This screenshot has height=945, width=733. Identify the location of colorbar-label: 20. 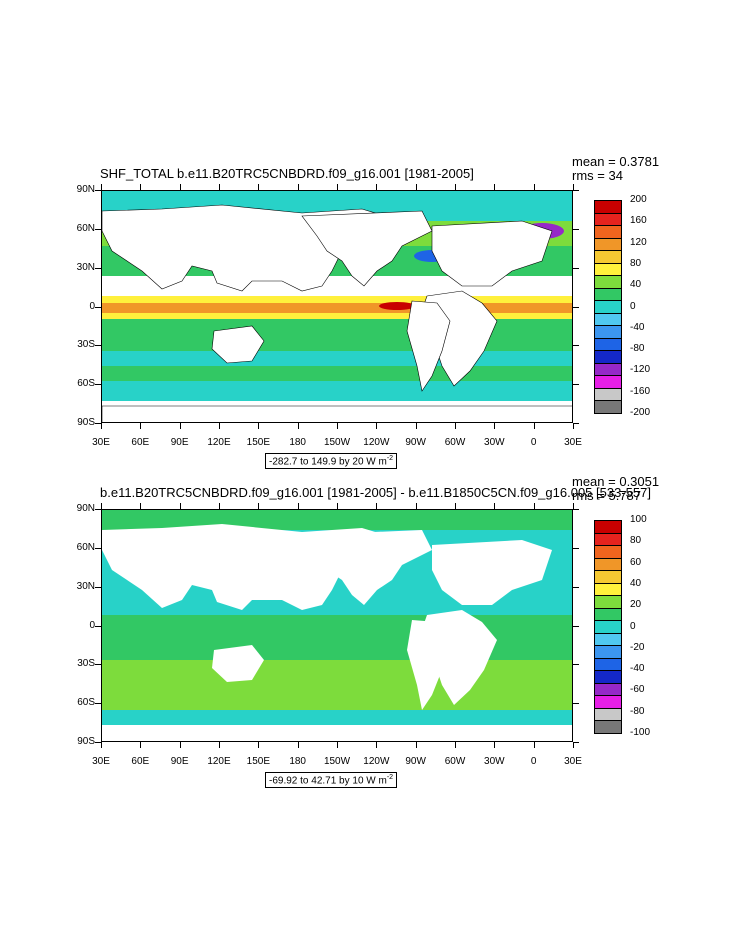
(636, 605).